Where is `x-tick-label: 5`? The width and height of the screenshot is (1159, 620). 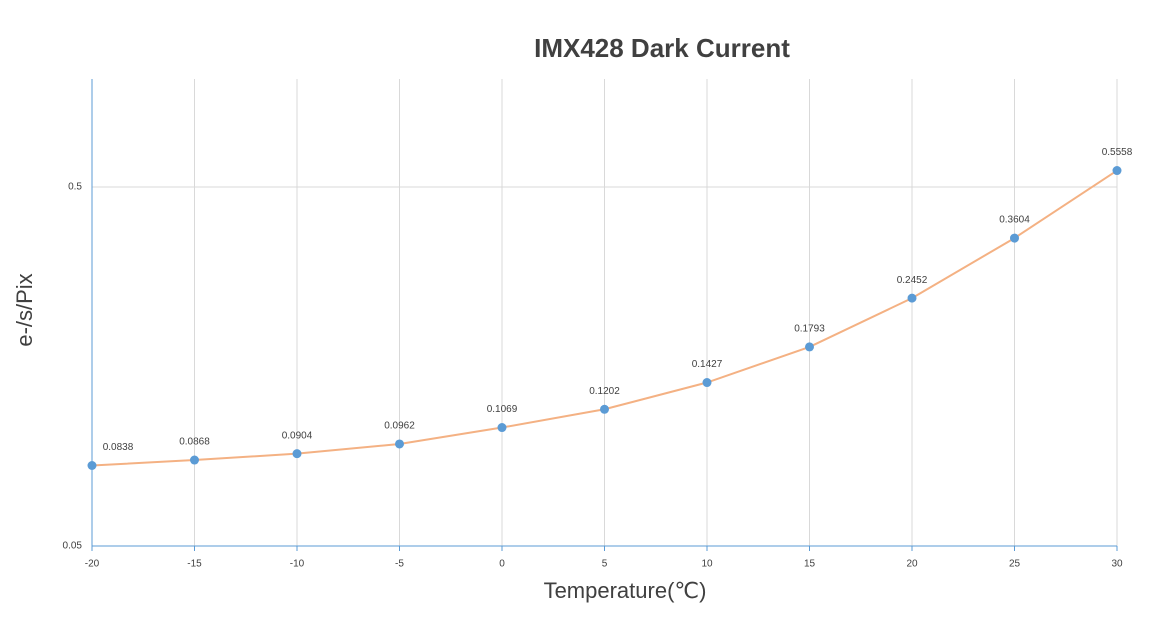 x-tick-label: 5 is located at coordinates (605, 564).